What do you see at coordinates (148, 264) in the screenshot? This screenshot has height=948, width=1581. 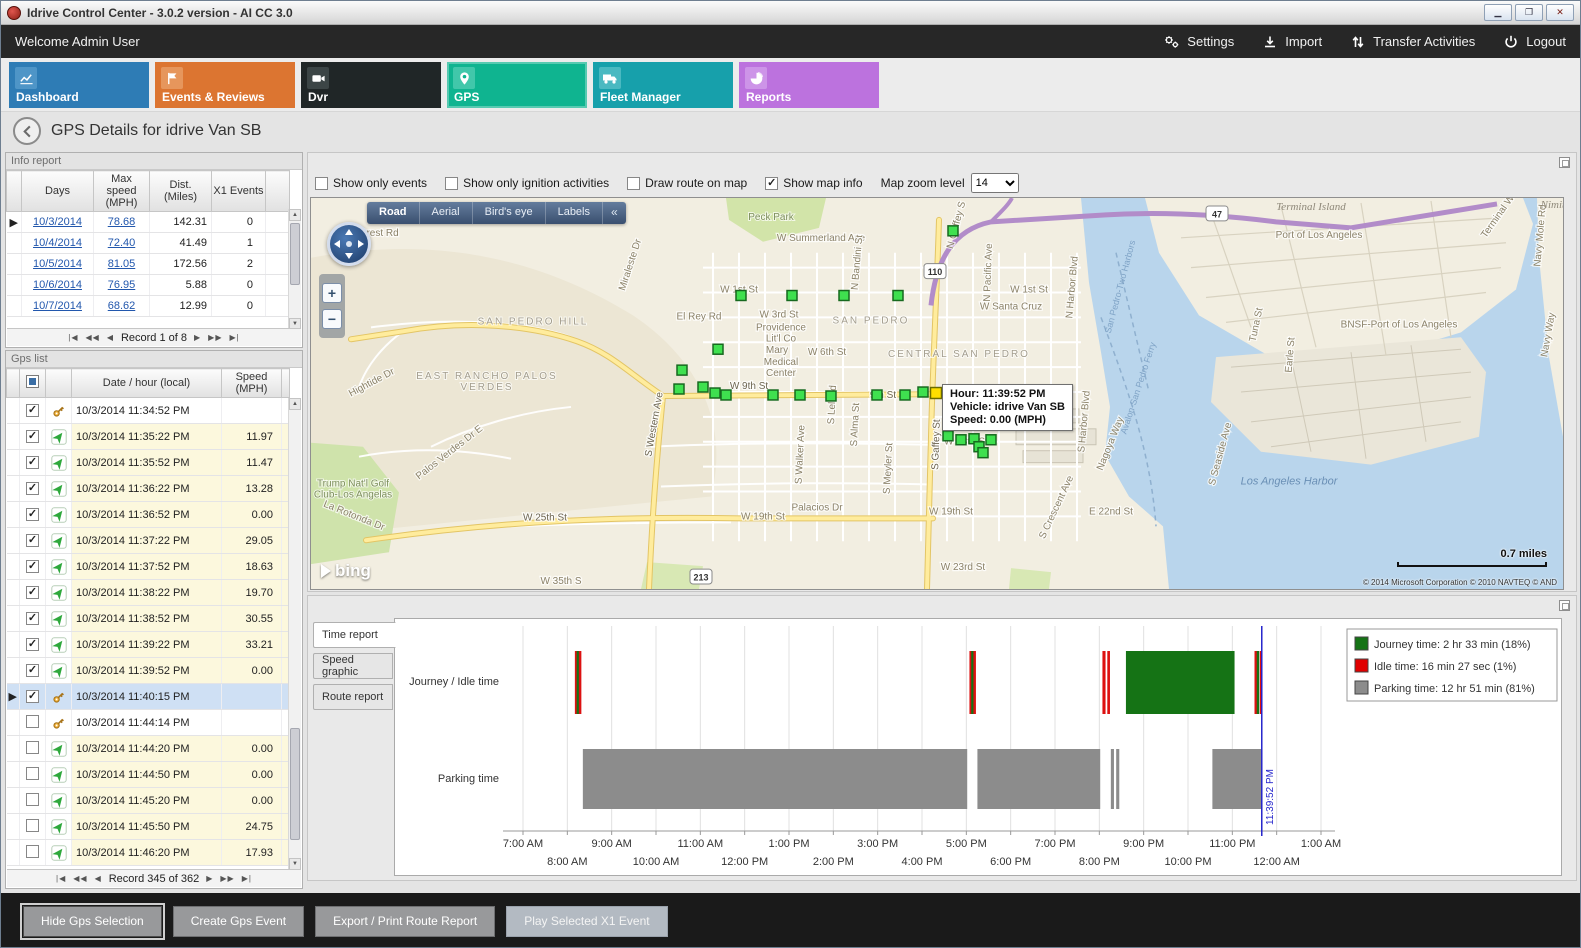 I see `info-report-row: 10/5/2014 81.05 172.56 2` at bounding box center [148, 264].